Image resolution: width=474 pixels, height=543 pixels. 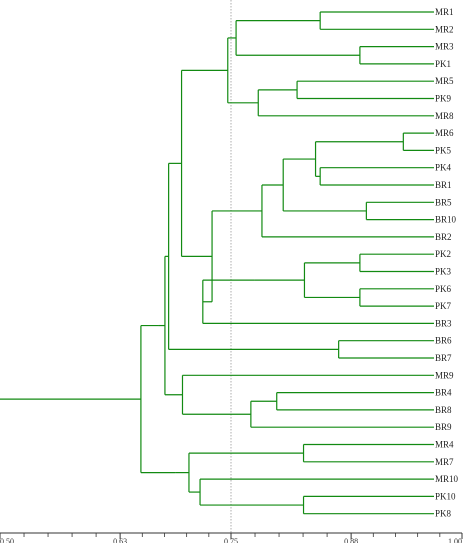 What do you see at coordinates (443, 427) in the screenshot?
I see `leaf-label: BR9` at bounding box center [443, 427].